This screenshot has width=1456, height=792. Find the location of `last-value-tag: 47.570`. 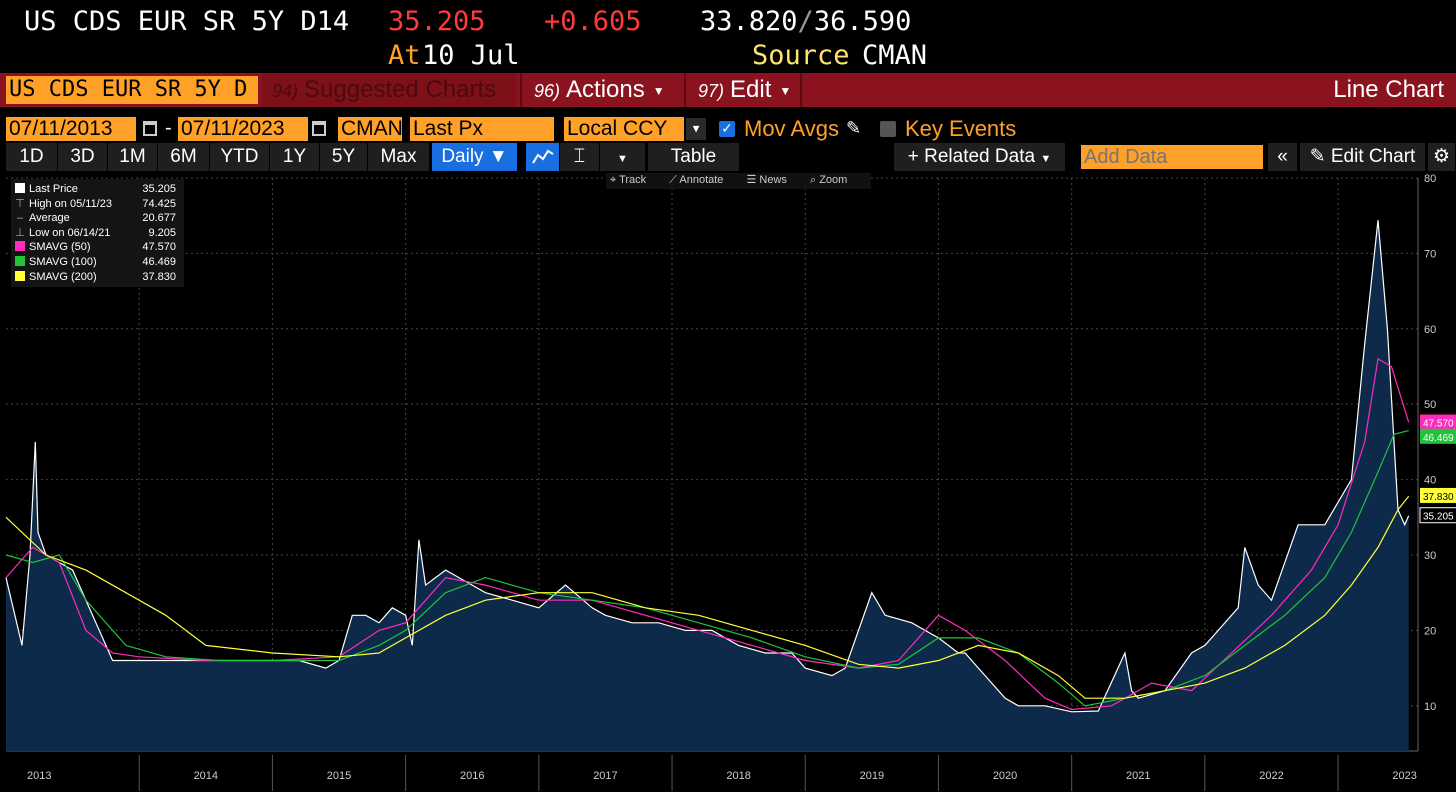

last-value-tag: 47.570 is located at coordinates (1438, 422).